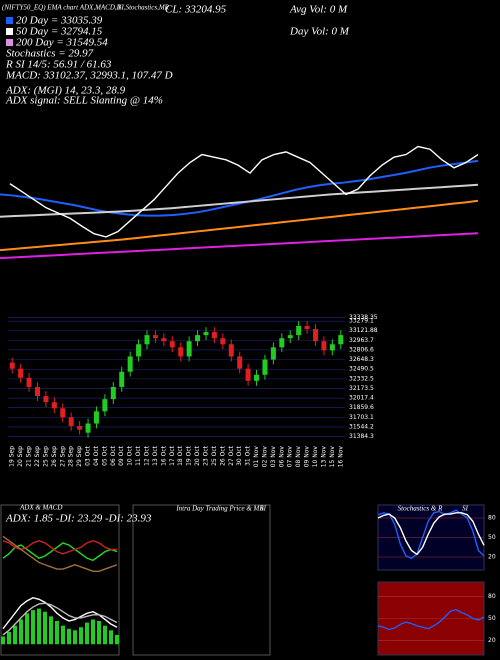 The height and width of the screenshot is (660, 500). What do you see at coordinates (50, 54) in the screenshot?
I see `annotation: Stochastics = 29.97` at bounding box center [50, 54].